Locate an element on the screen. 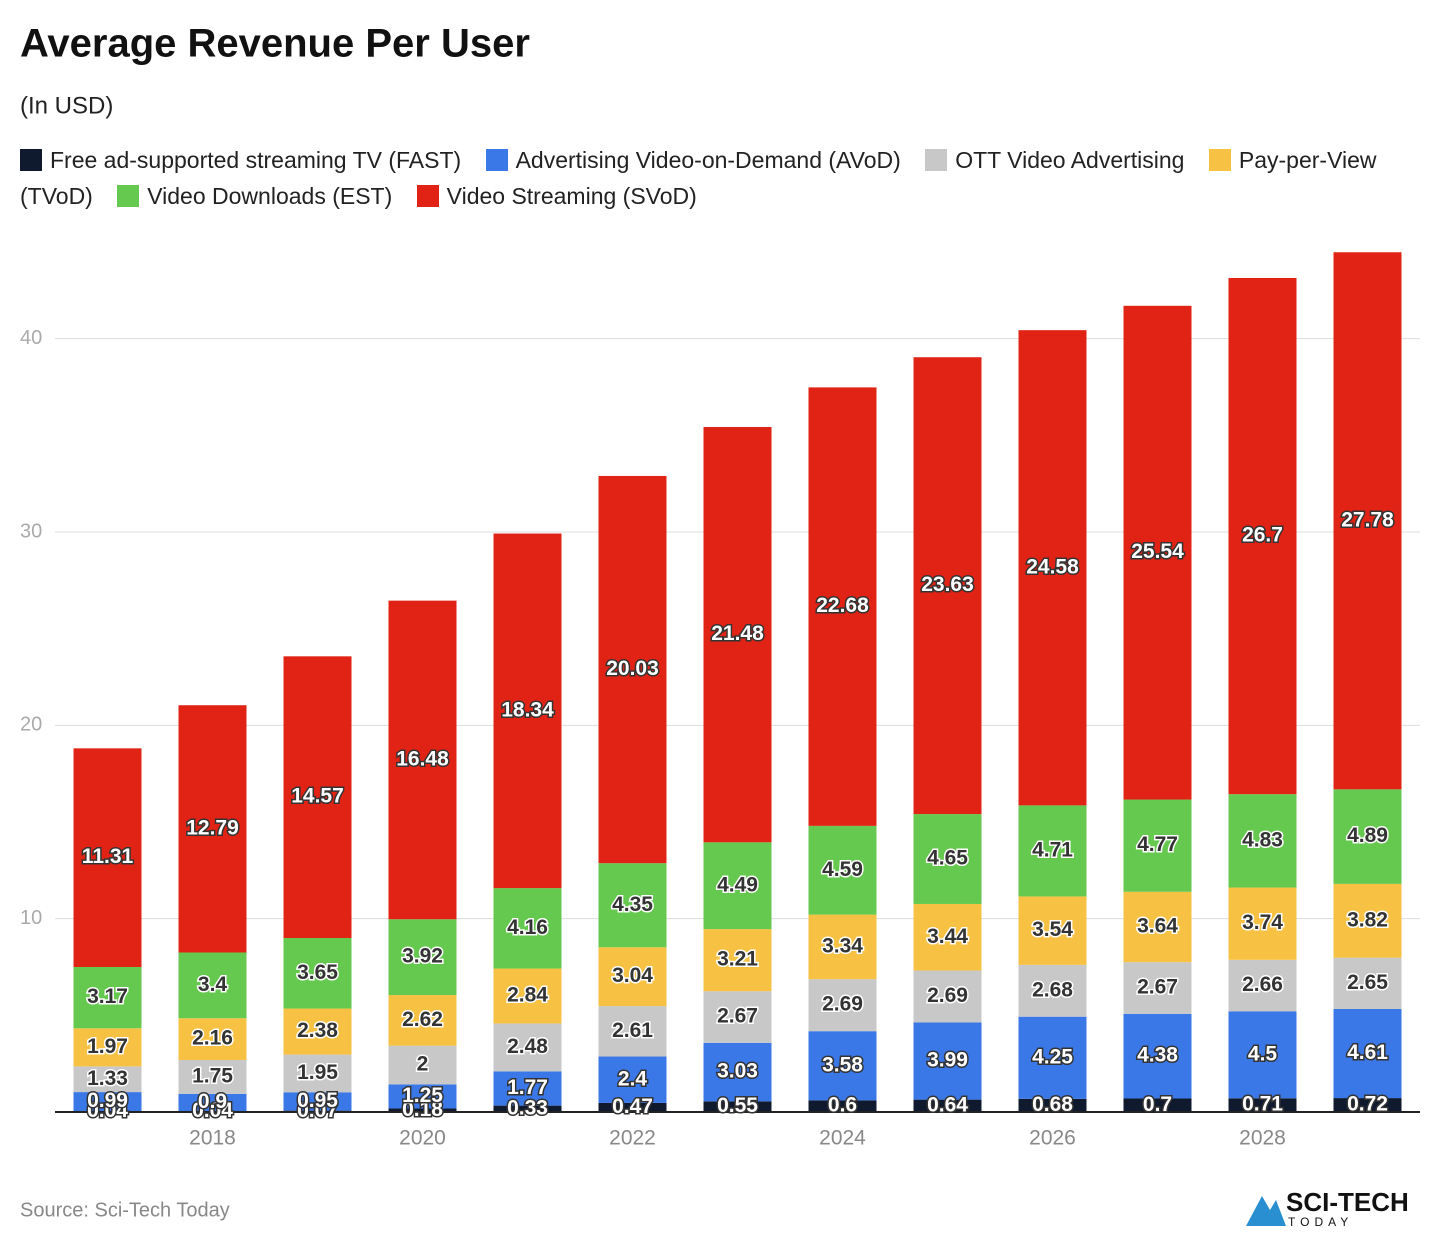 Image resolution: width=1440 pixels, height=1246 pixels. value-label: 3.44 is located at coordinates (947, 936).